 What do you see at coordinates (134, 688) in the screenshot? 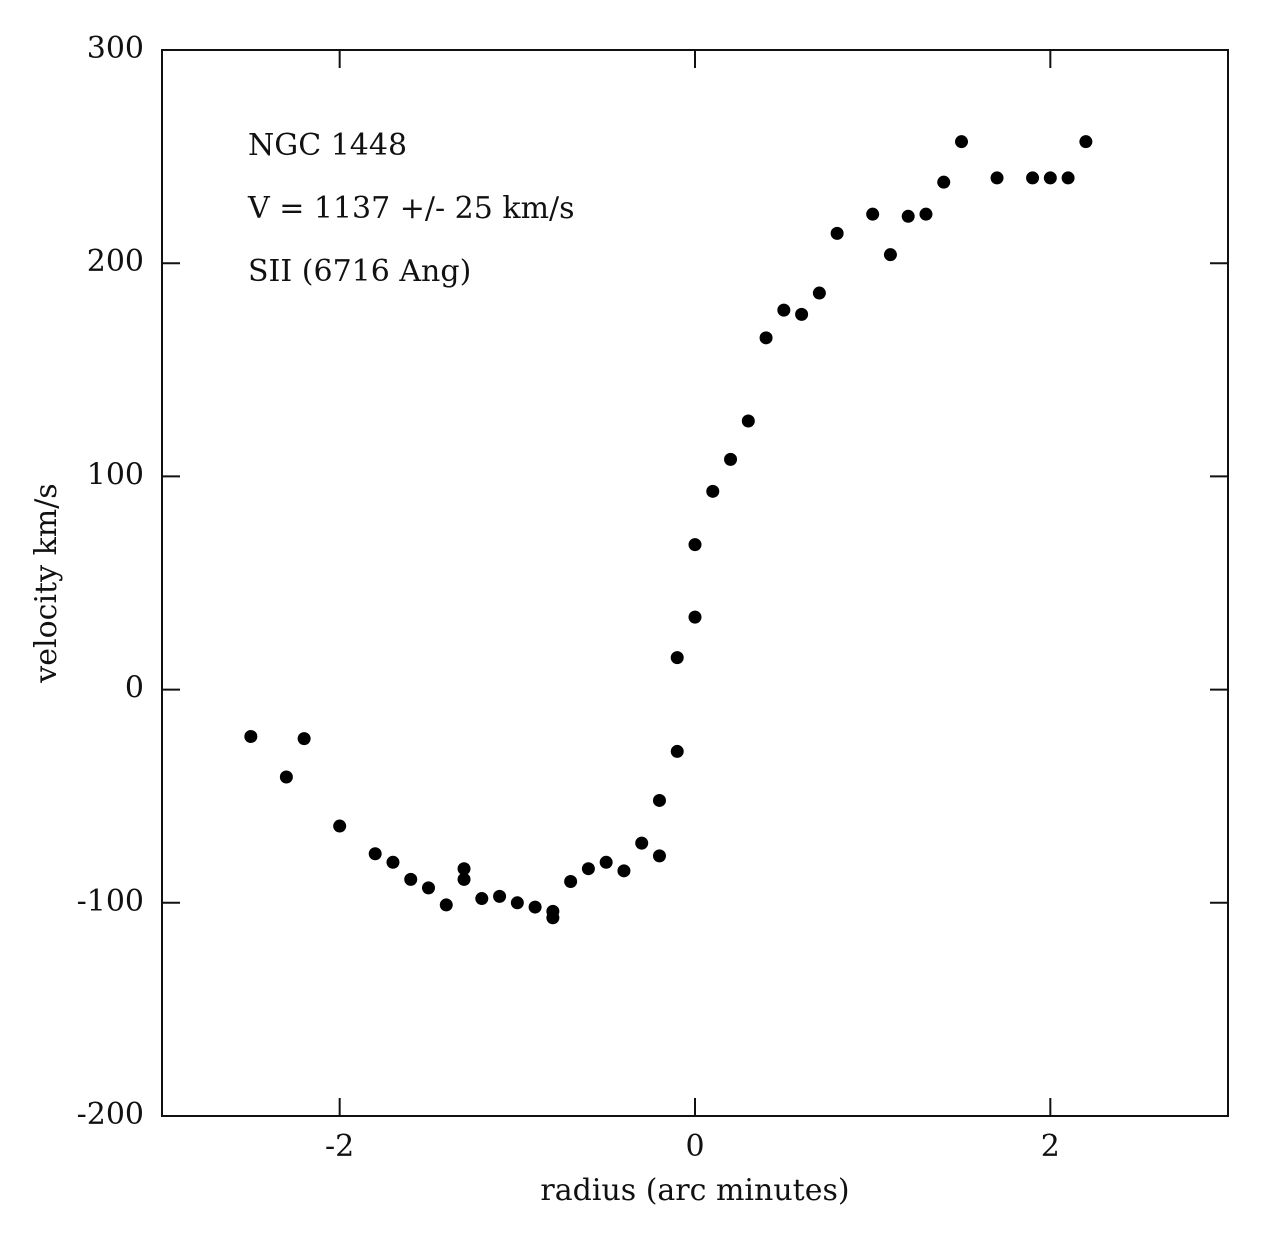
I see `y-tick-label: 0` at bounding box center [134, 688].